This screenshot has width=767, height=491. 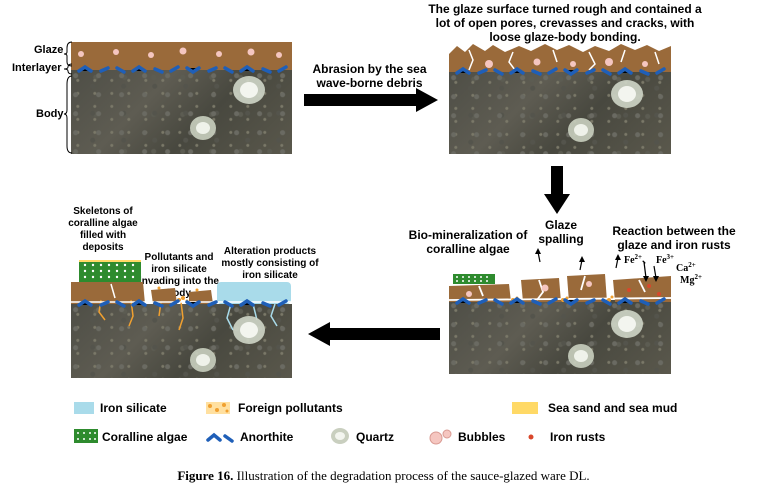 I want to click on svg-text: Mg2+, so click(x=691, y=279).